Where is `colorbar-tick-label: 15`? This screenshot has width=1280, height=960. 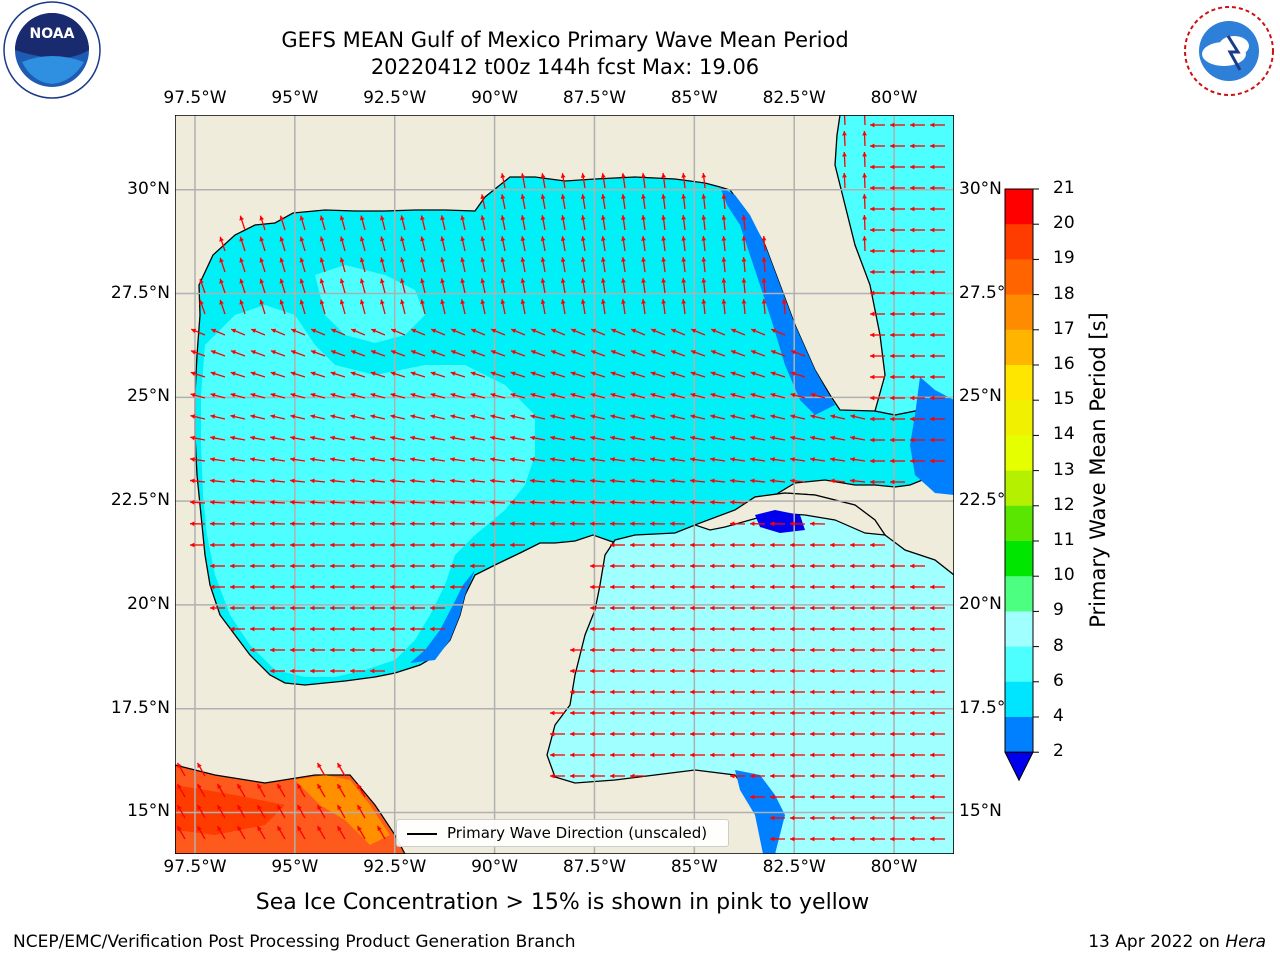
colorbar-tick-label: 15 is located at coordinates (1064, 399).